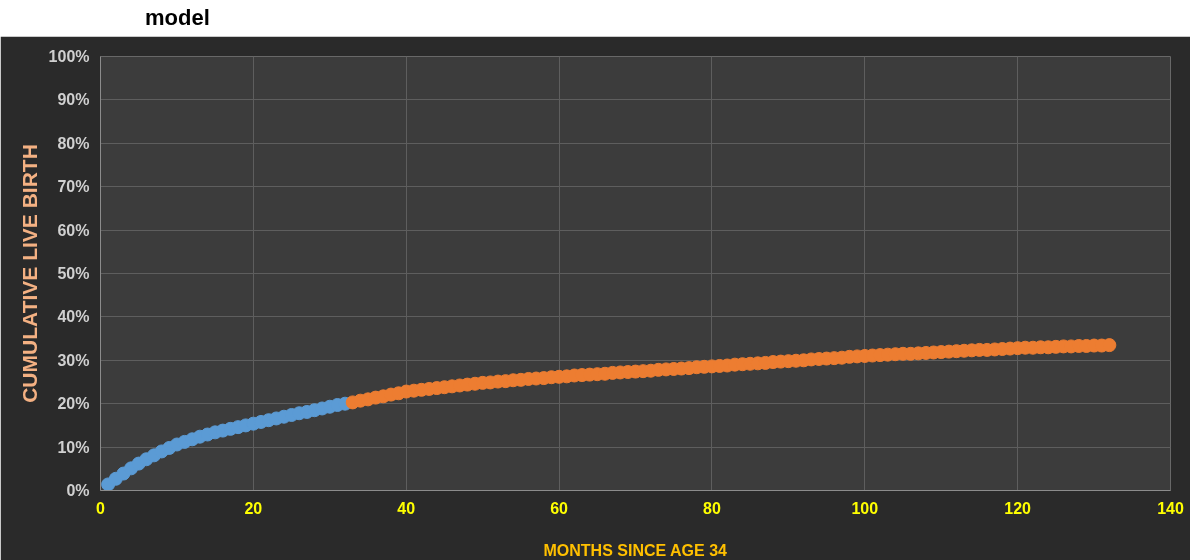  What do you see at coordinates (101, 508) in the screenshot?
I see `x-tick-label: 0` at bounding box center [101, 508].